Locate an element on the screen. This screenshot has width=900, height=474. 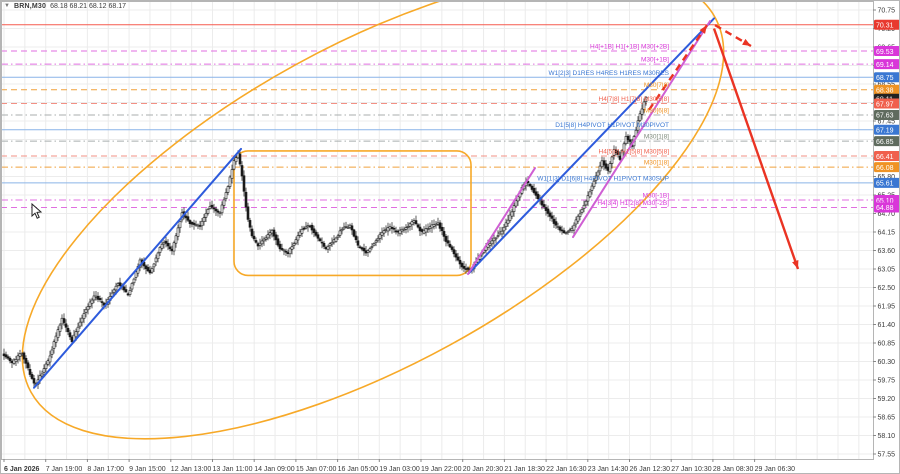
red-dashed-down-arrow is located at coordinates (733, 36).